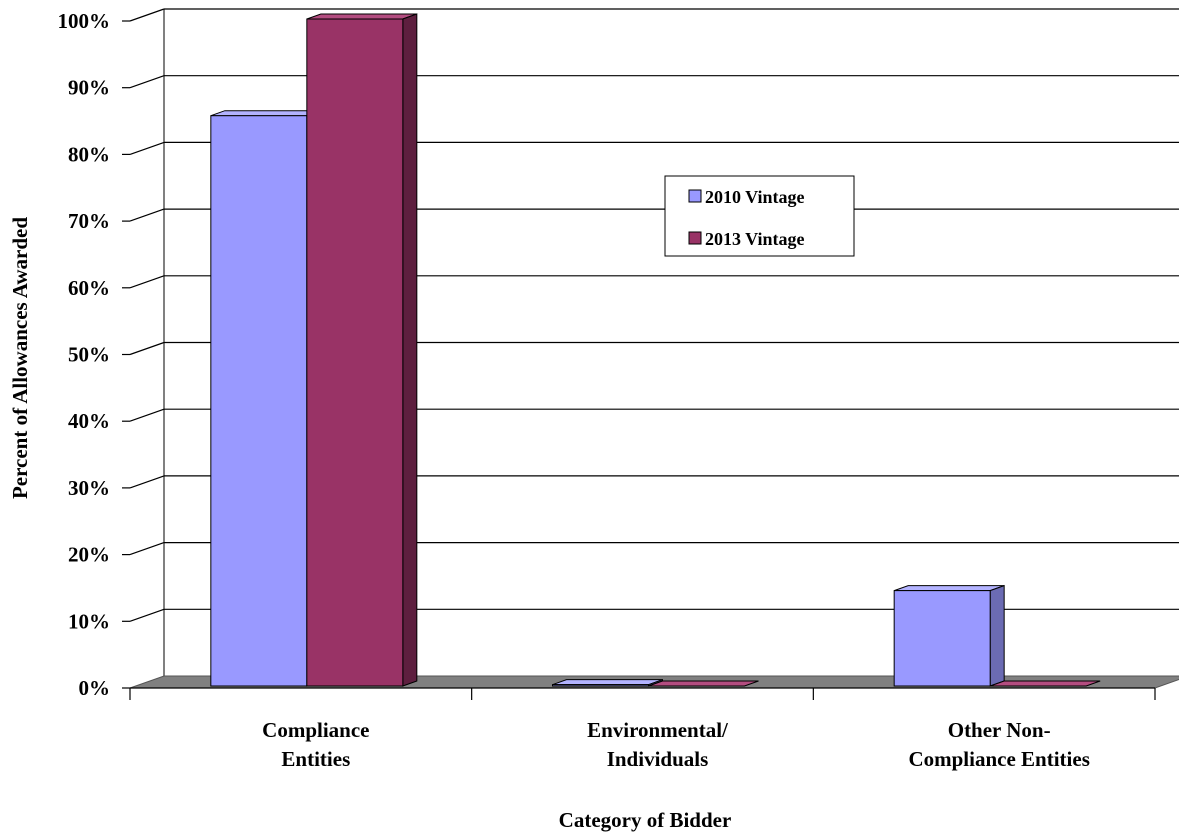 Image resolution: width=1179 pixels, height=838 pixels. I want to click on category-label-line: Other Non-, so click(999, 730).